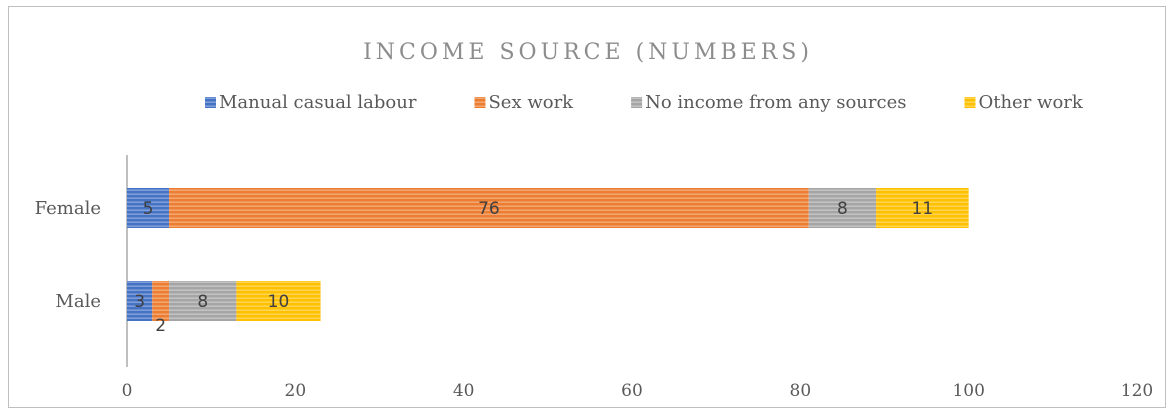 The width and height of the screenshot is (1174, 414). I want to click on chart-title: INCOME SOURCE (NUMBERS), so click(588, 52).